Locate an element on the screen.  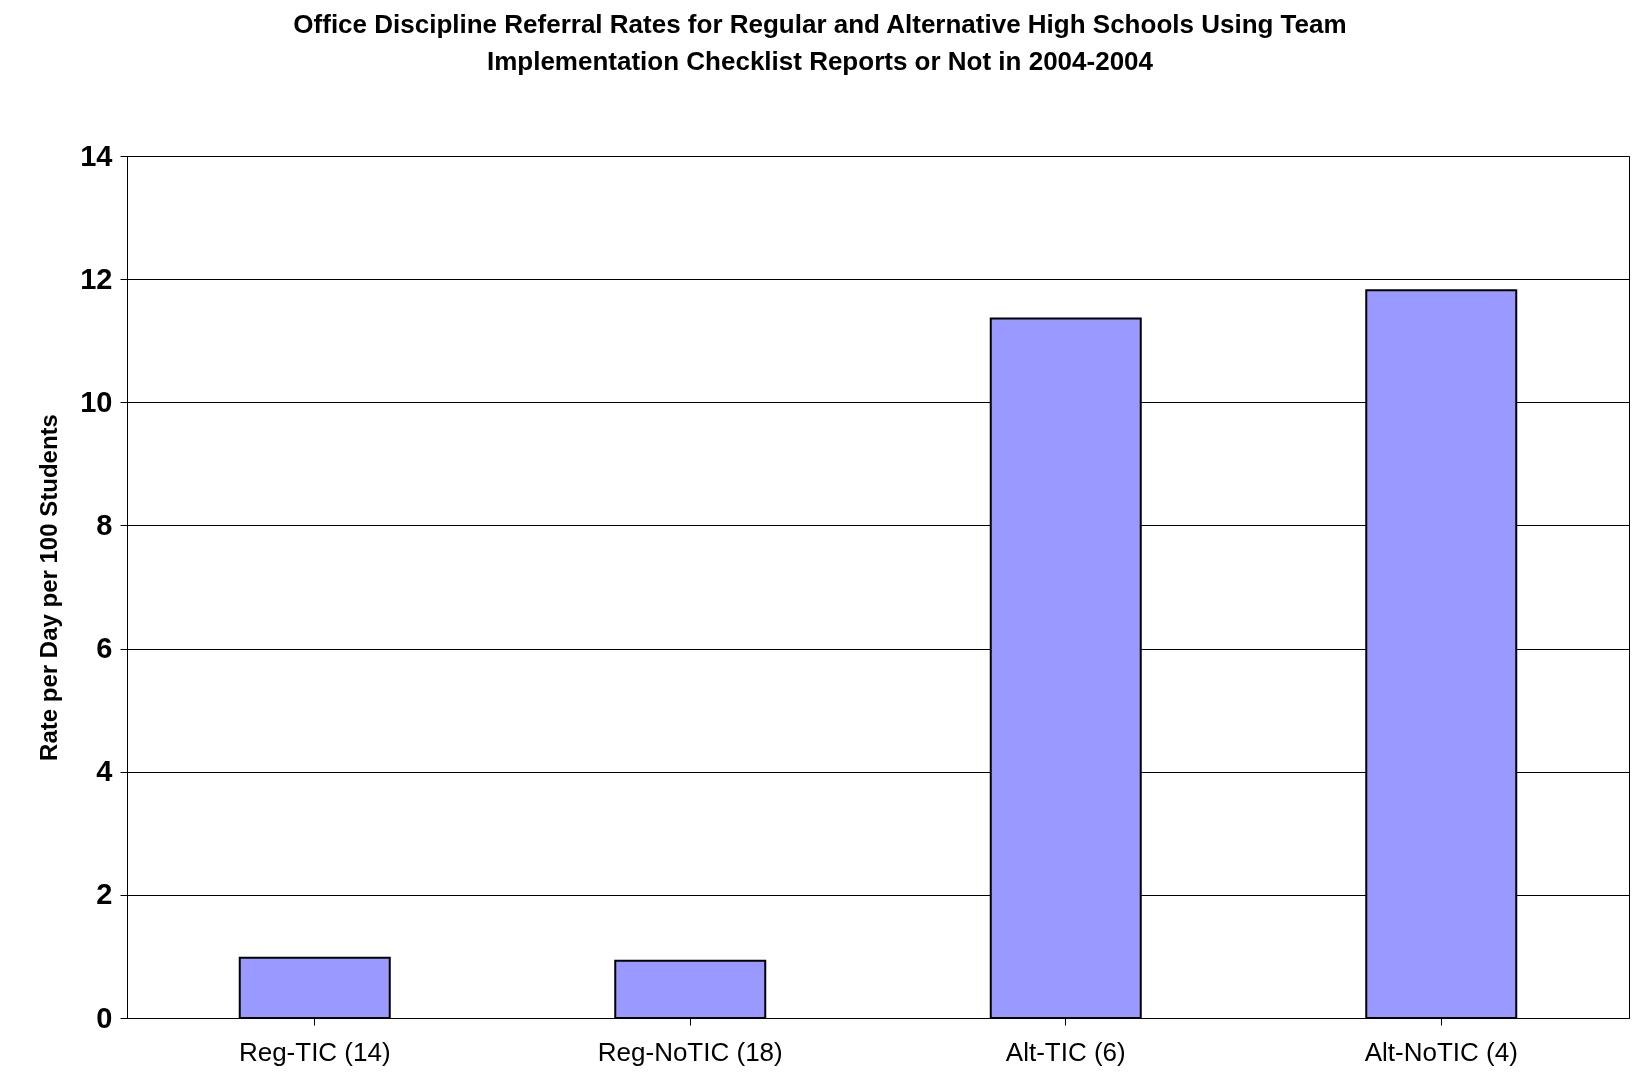
x-tick-label: Reg-NoTIC (18) is located at coordinates (690, 1051).